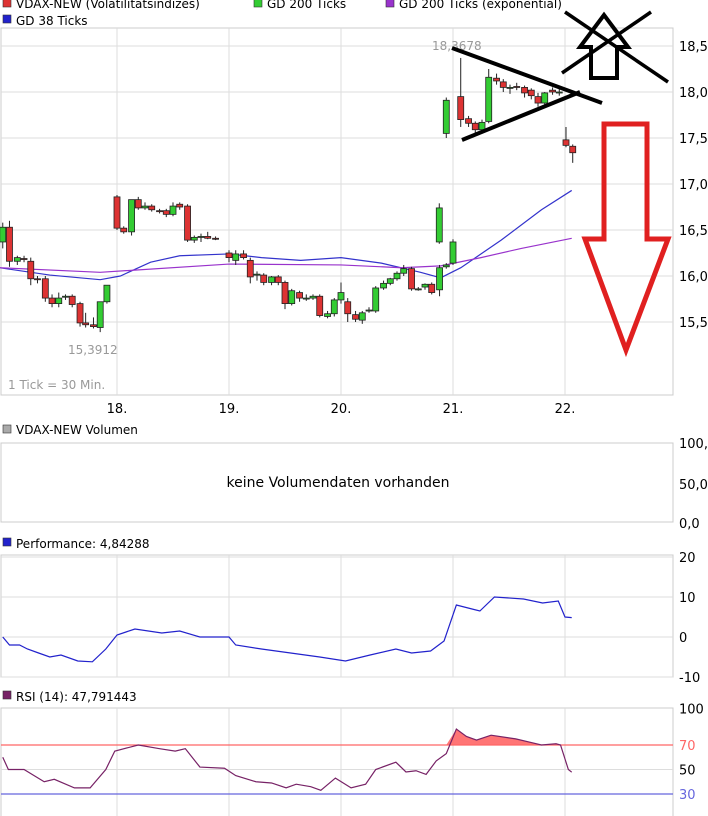  Describe the element at coordinates (7, 429) in the screenshot. I see `volume-swatch` at that location.